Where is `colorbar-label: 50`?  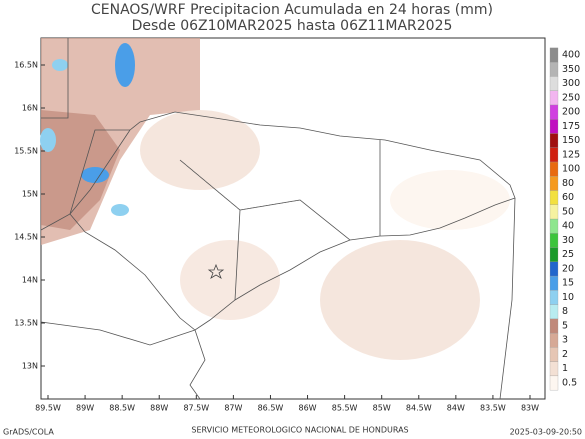 colorbar-label: 50 is located at coordinates (568, 211).